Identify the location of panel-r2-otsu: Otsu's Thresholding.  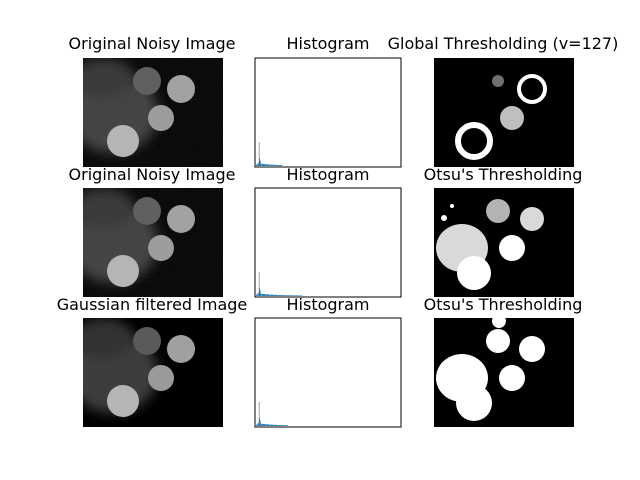
(503, 231).